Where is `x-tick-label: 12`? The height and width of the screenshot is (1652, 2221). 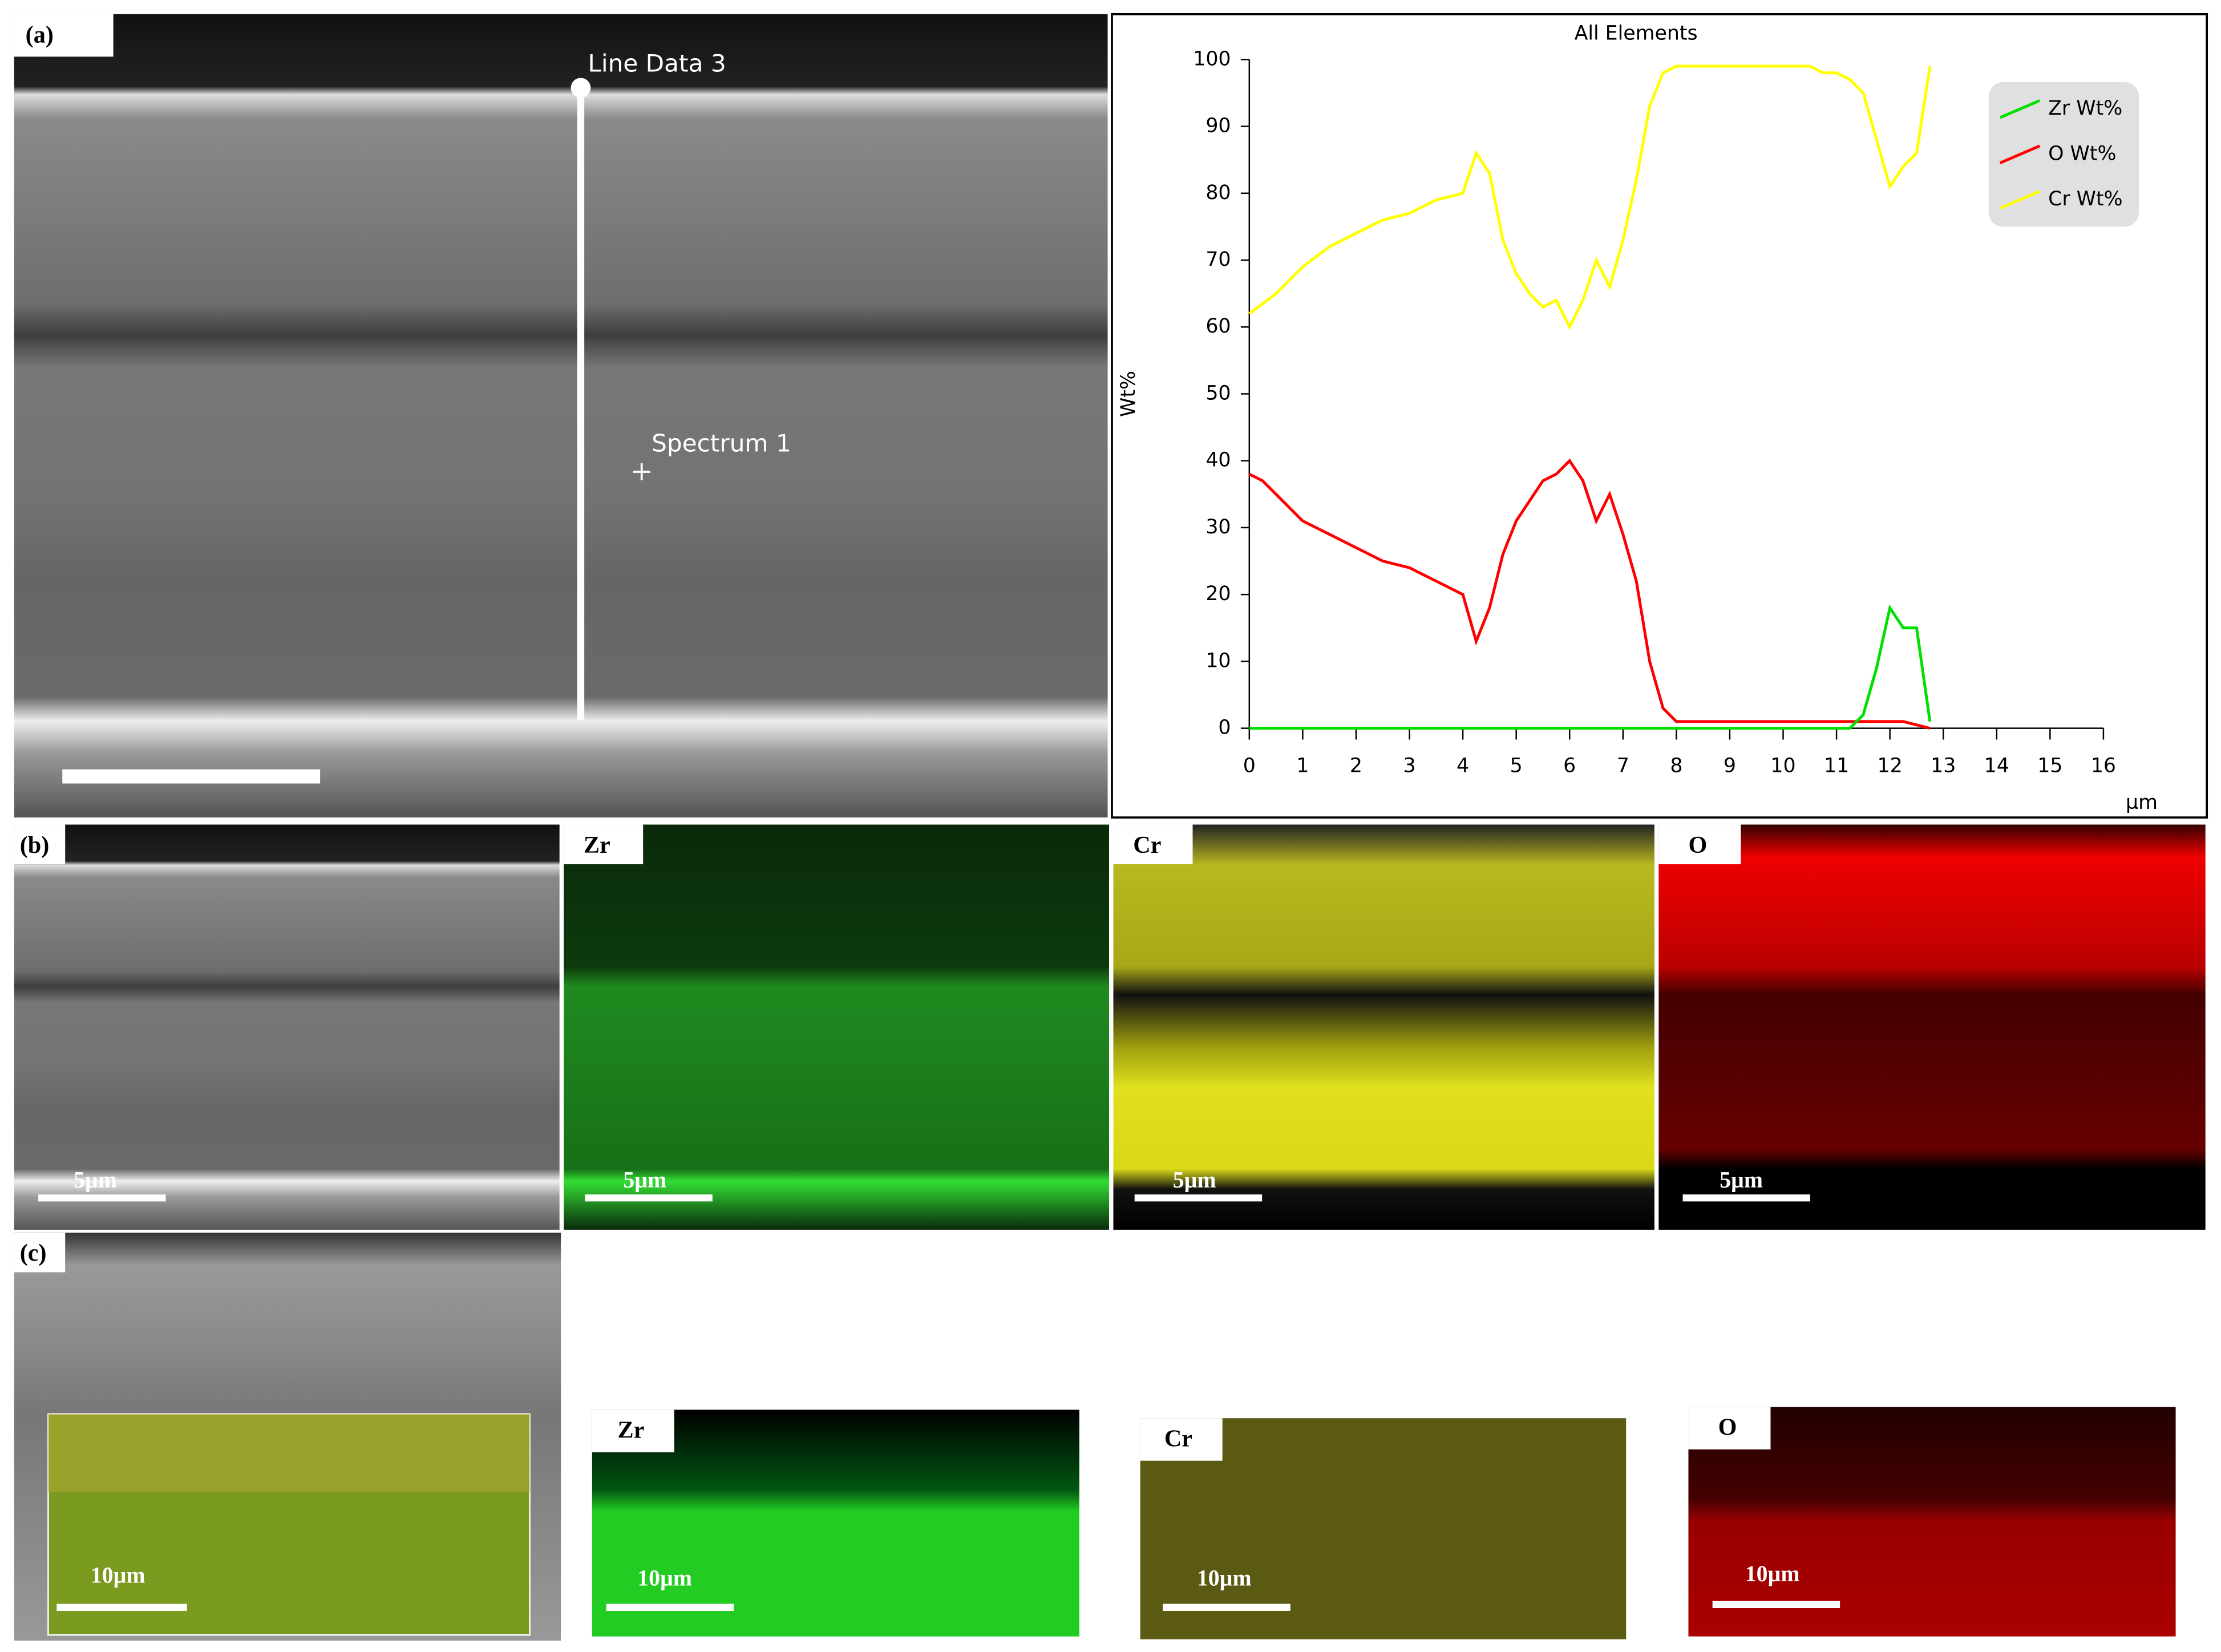
x-tick-label: 12 is located at coordinates (1890, 766).